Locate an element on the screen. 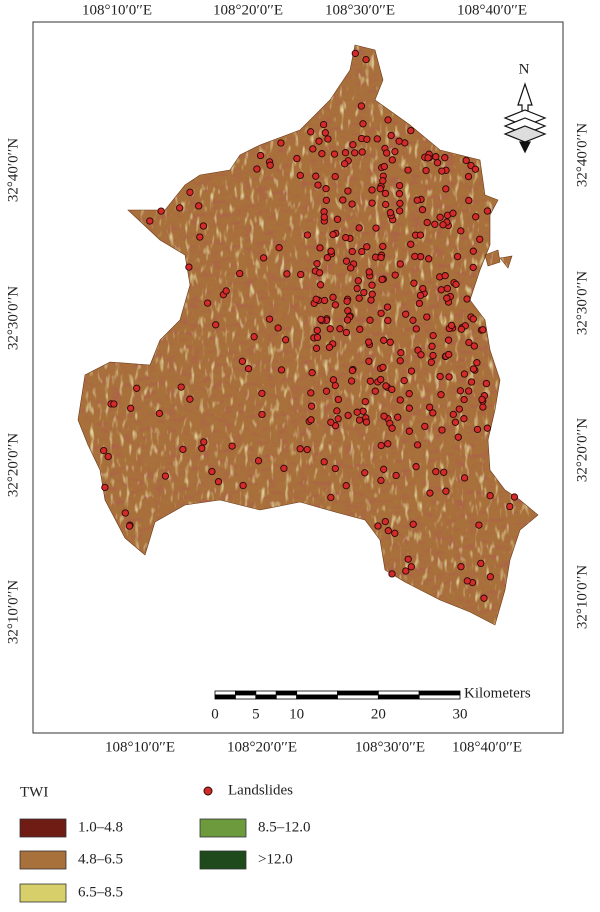 Image resolution: width=600 pixels, height=912 pixels. north-label: N is located at coordinates (524, 69).